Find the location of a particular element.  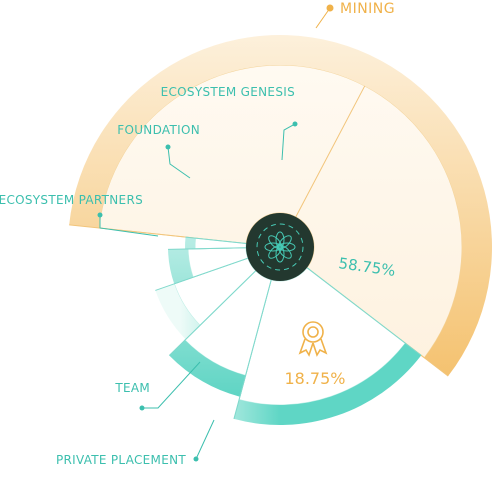

hub-emblem is located at coordinates (280, 247).